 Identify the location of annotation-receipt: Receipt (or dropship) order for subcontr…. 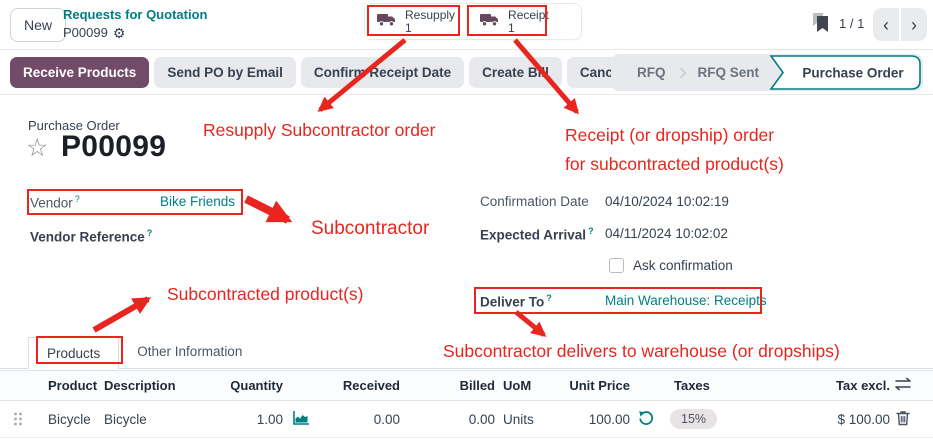
(674, 149).